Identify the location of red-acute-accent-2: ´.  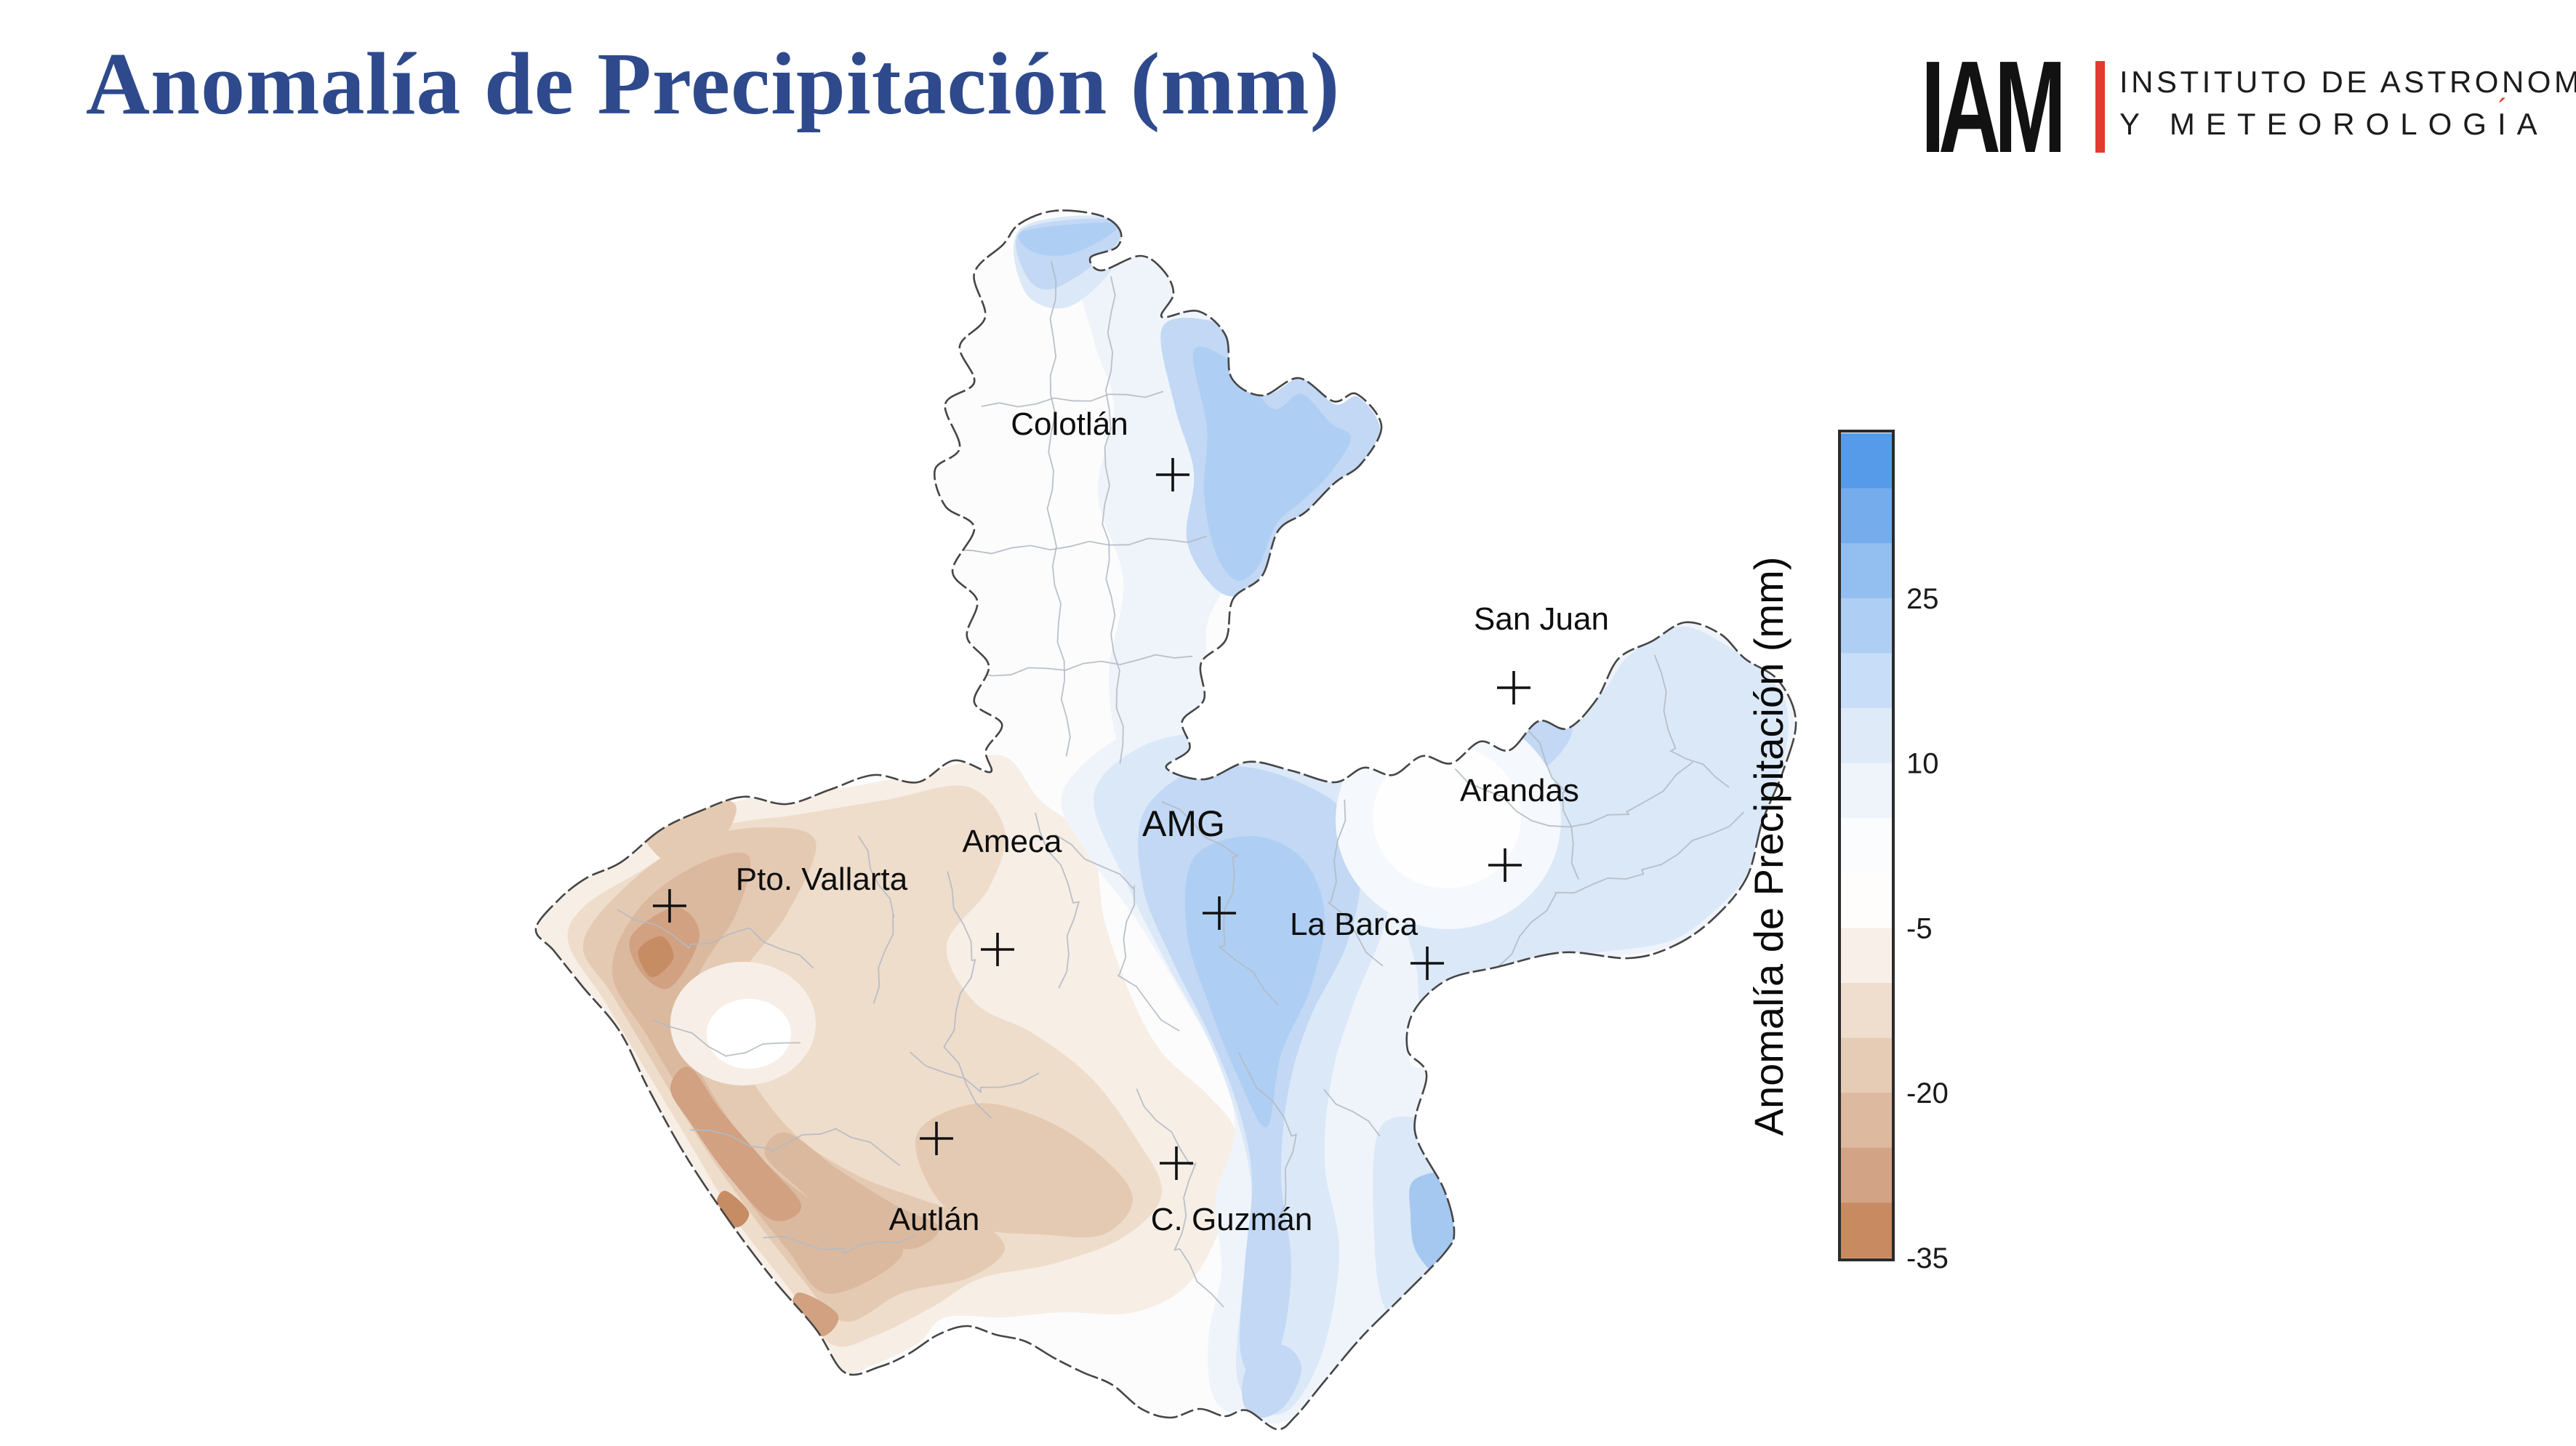
(2508, 109).